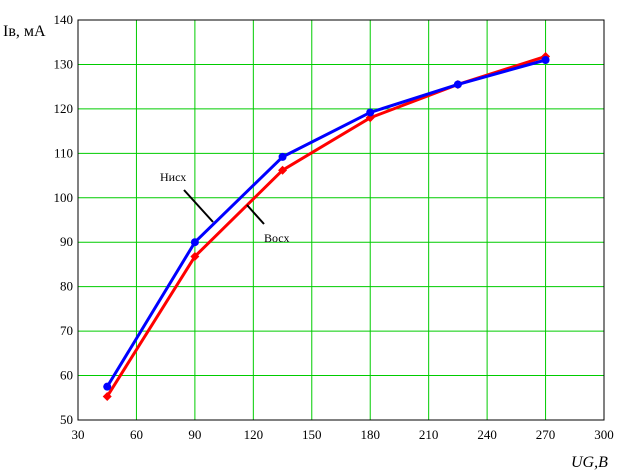 The height and width of the screenshot is (475, 627). What do you see at coordinates (589, 462) in the screenshot?
I see `x-axis-label: UG,B` at bounding box center [589, 462].